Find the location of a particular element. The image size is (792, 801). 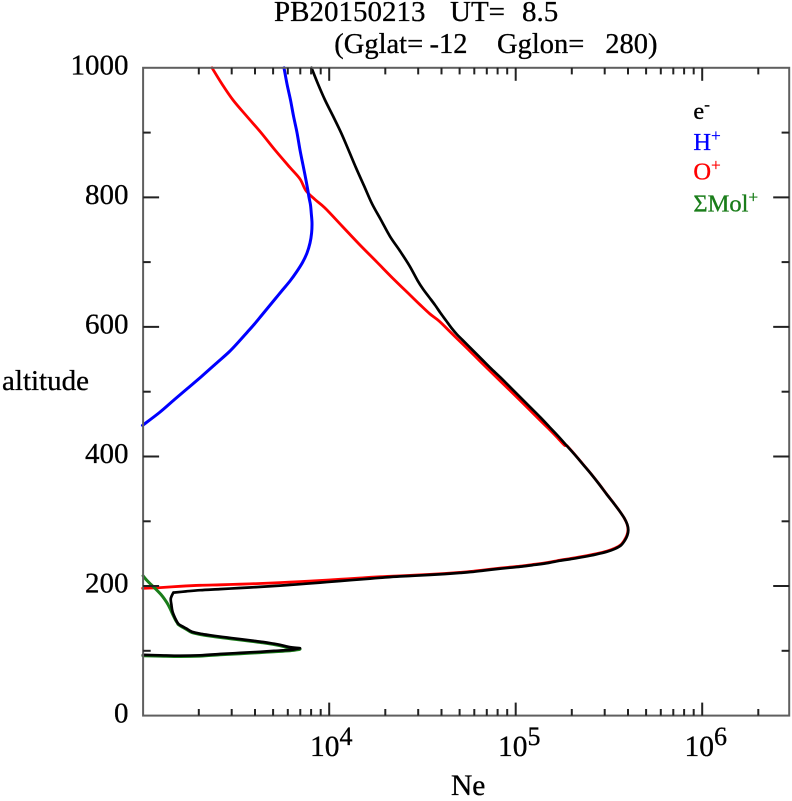

svg-text: 0 is located at coordinates (121, 713).